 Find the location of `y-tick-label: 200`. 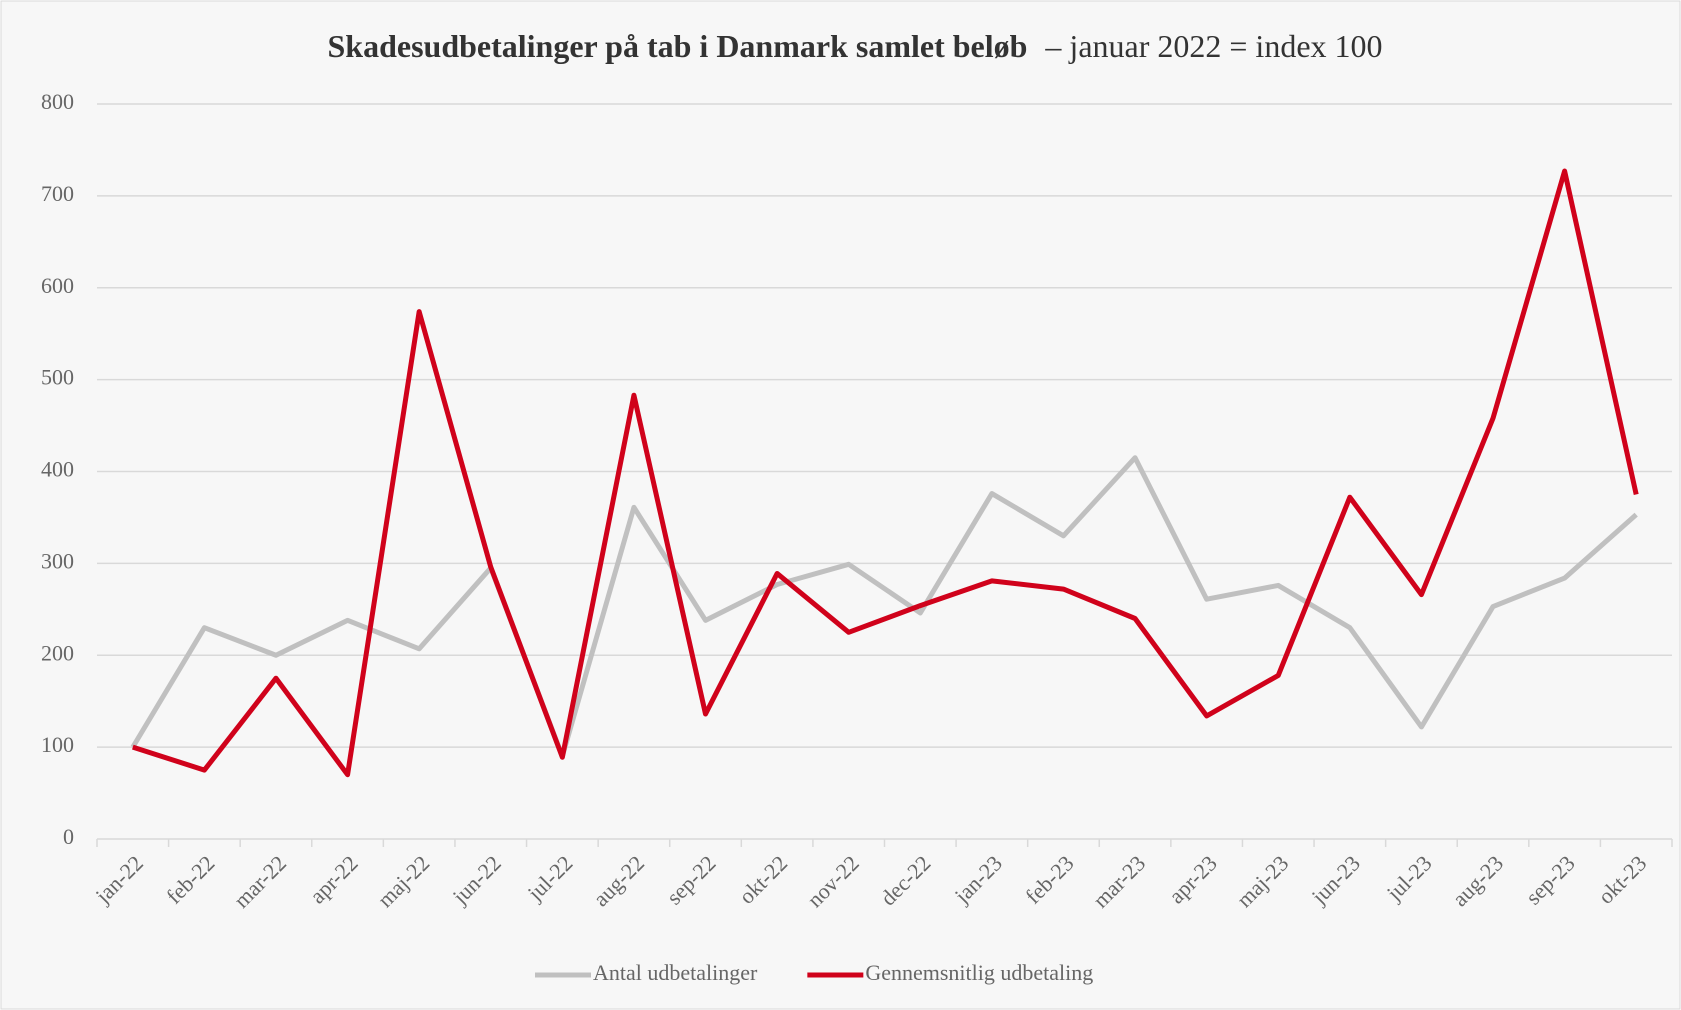

y-tick-label: 200 is located at coordinates (57, 652).